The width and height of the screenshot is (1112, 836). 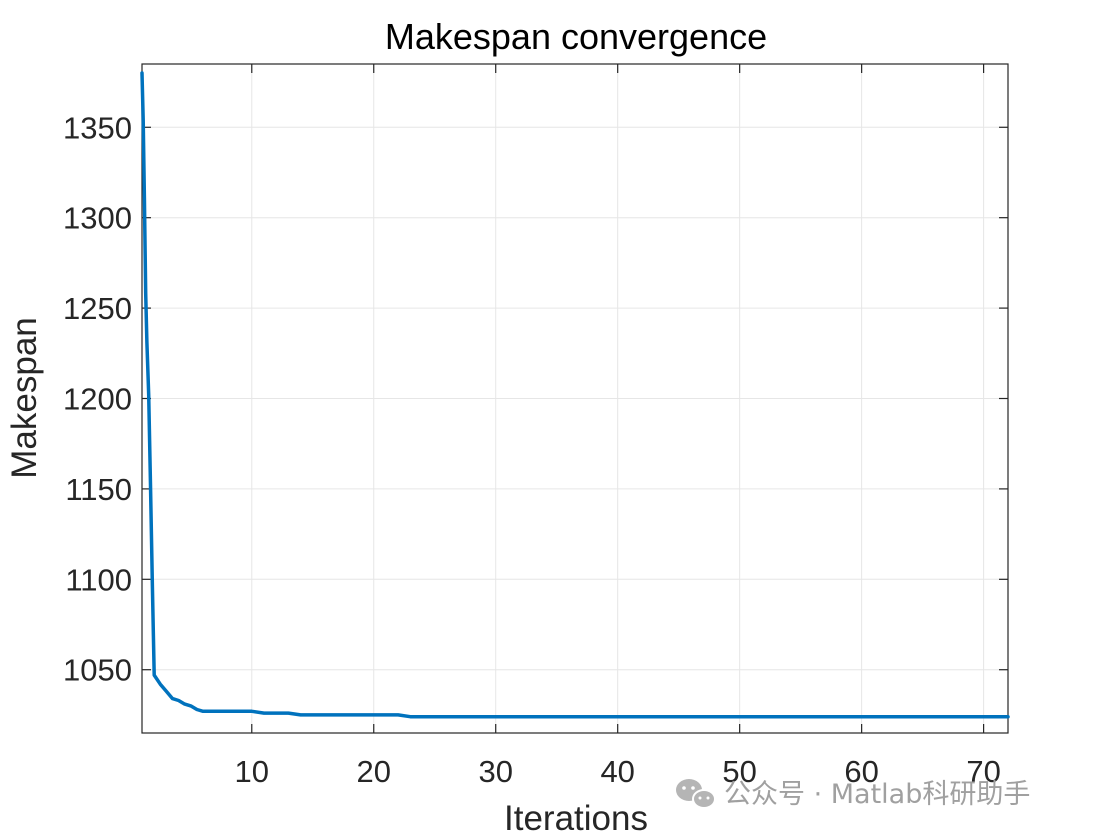 What do you see at coordinates (97, 670) in the screenshot?
I see `y-tick-label: 1050` at bounding box center [97, 670].